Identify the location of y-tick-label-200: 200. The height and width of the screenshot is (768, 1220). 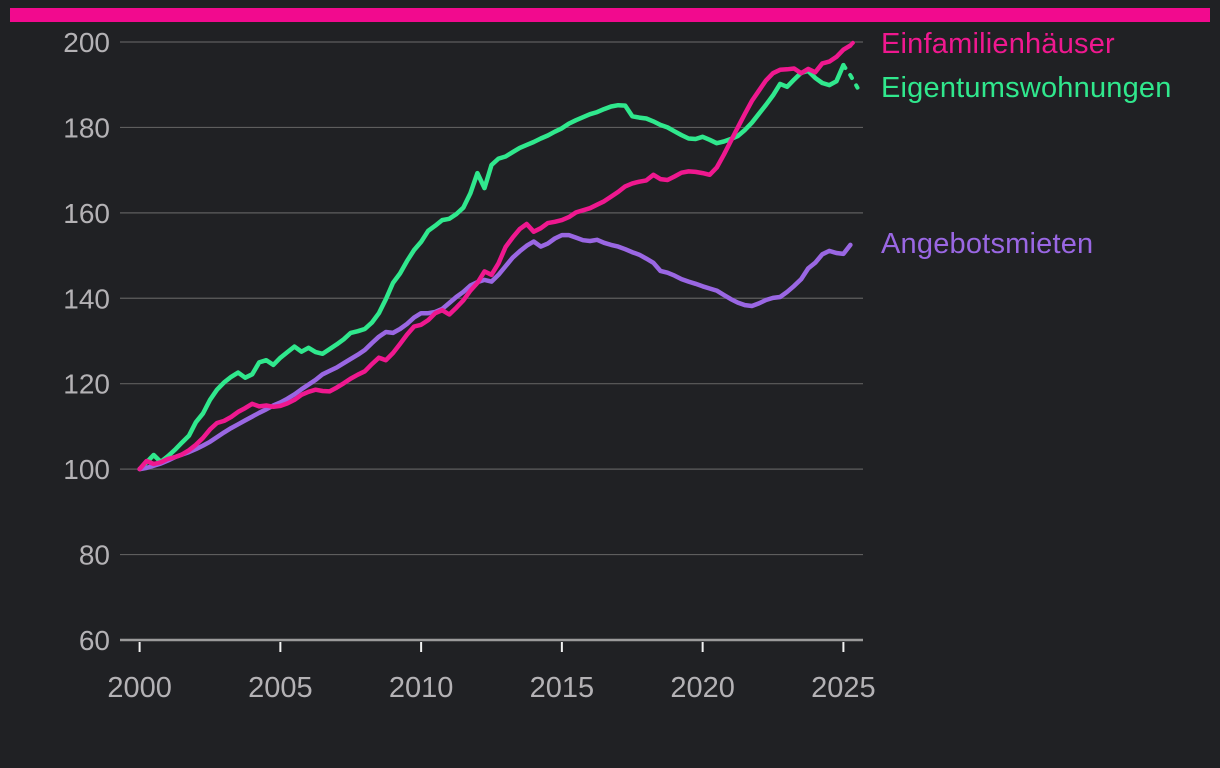
(86, 42).